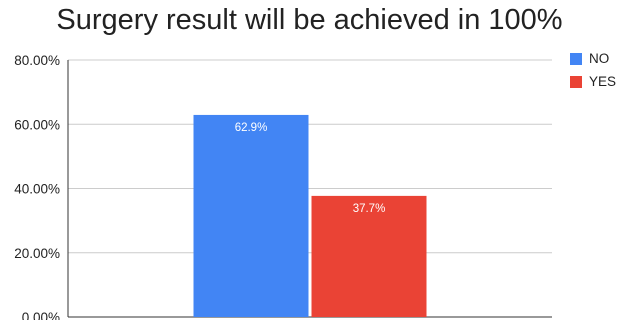 This screenshot has height=320, width=619. What do you see at coordinates (251, 128) in the screenshot?
I see `data-label-no: 62.9%` at bounding box center [251, 128].